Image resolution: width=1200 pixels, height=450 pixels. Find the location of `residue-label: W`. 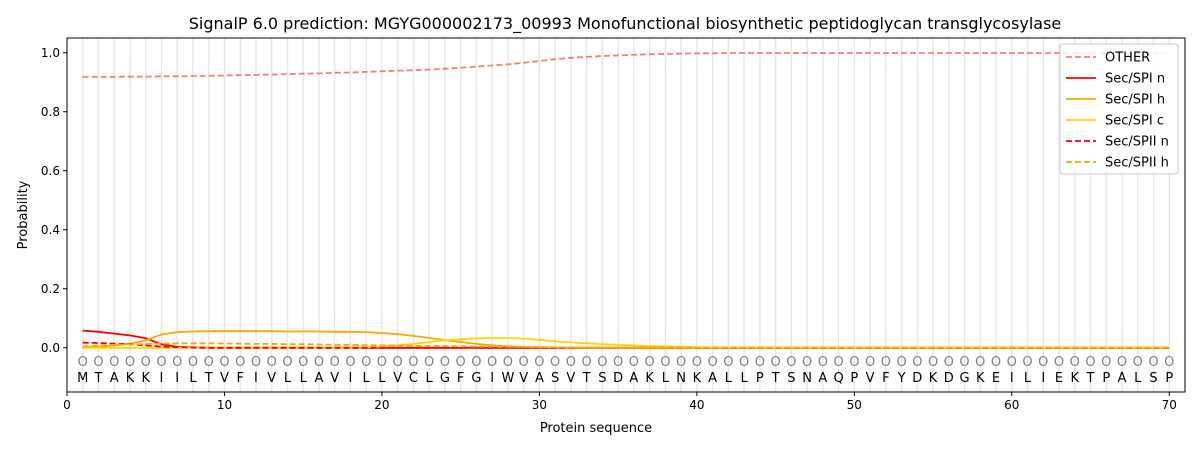

residue-label: W is located at coordinates (507, 378).